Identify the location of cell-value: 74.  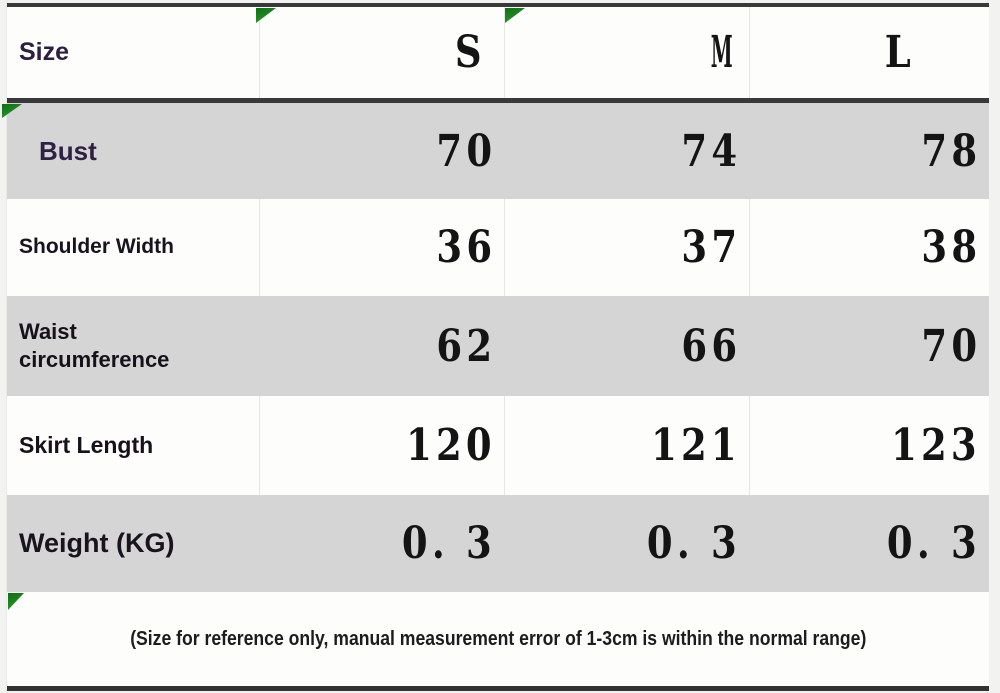
(711, 151).